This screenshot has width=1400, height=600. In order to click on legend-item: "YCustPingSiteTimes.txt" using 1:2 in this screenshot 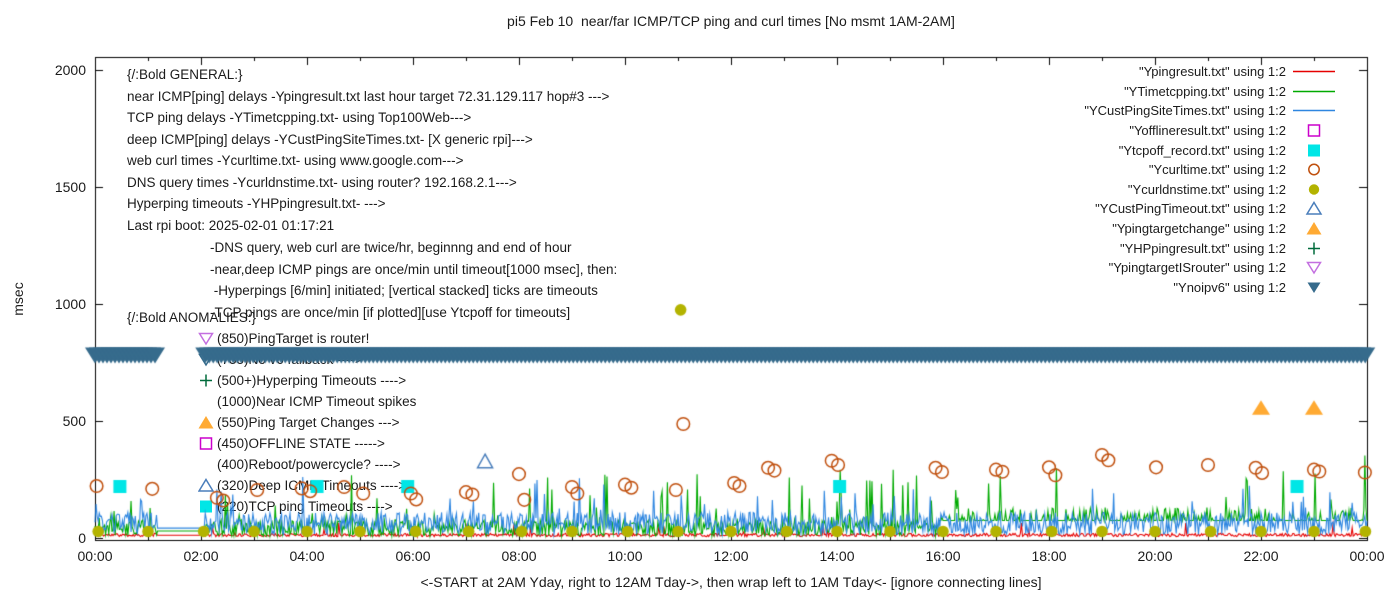, I will do `click(1213, 111)`.